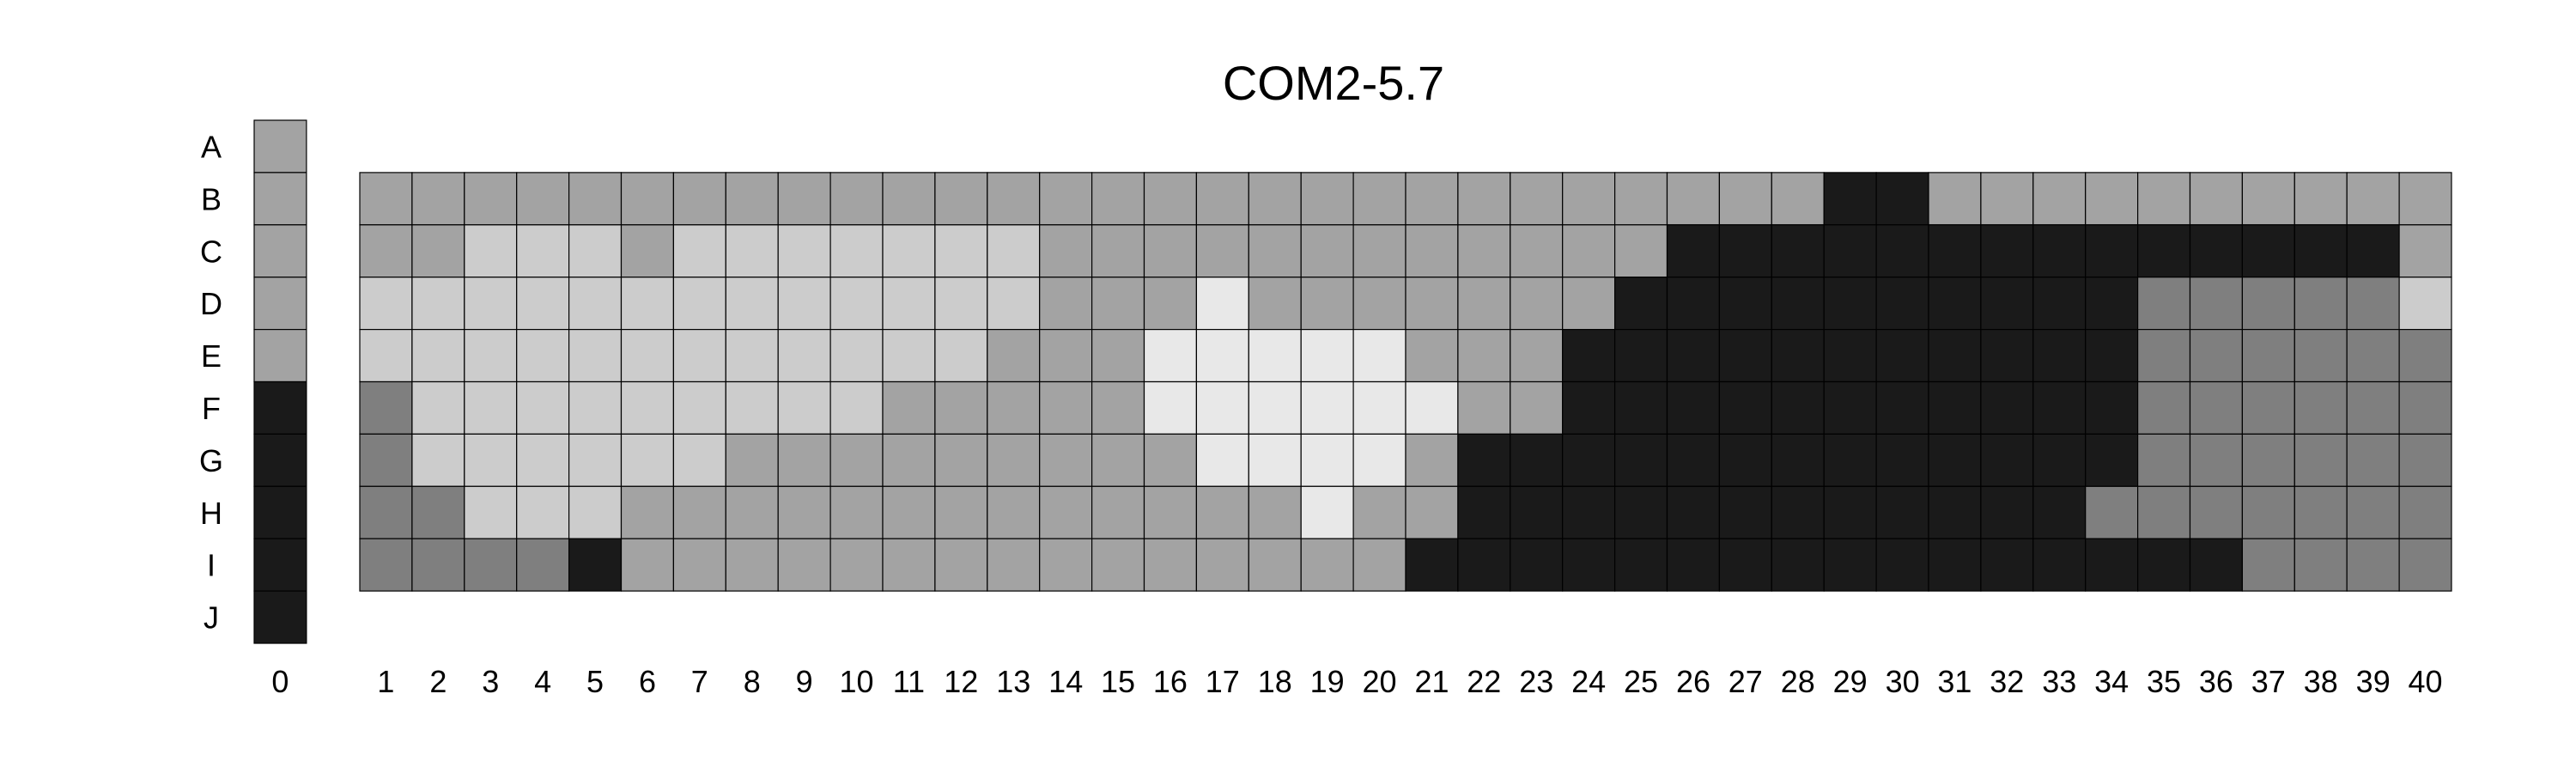  Describe the element at coordinates (280, 565) in the screenshot. I see `key-cell-i` at that location.